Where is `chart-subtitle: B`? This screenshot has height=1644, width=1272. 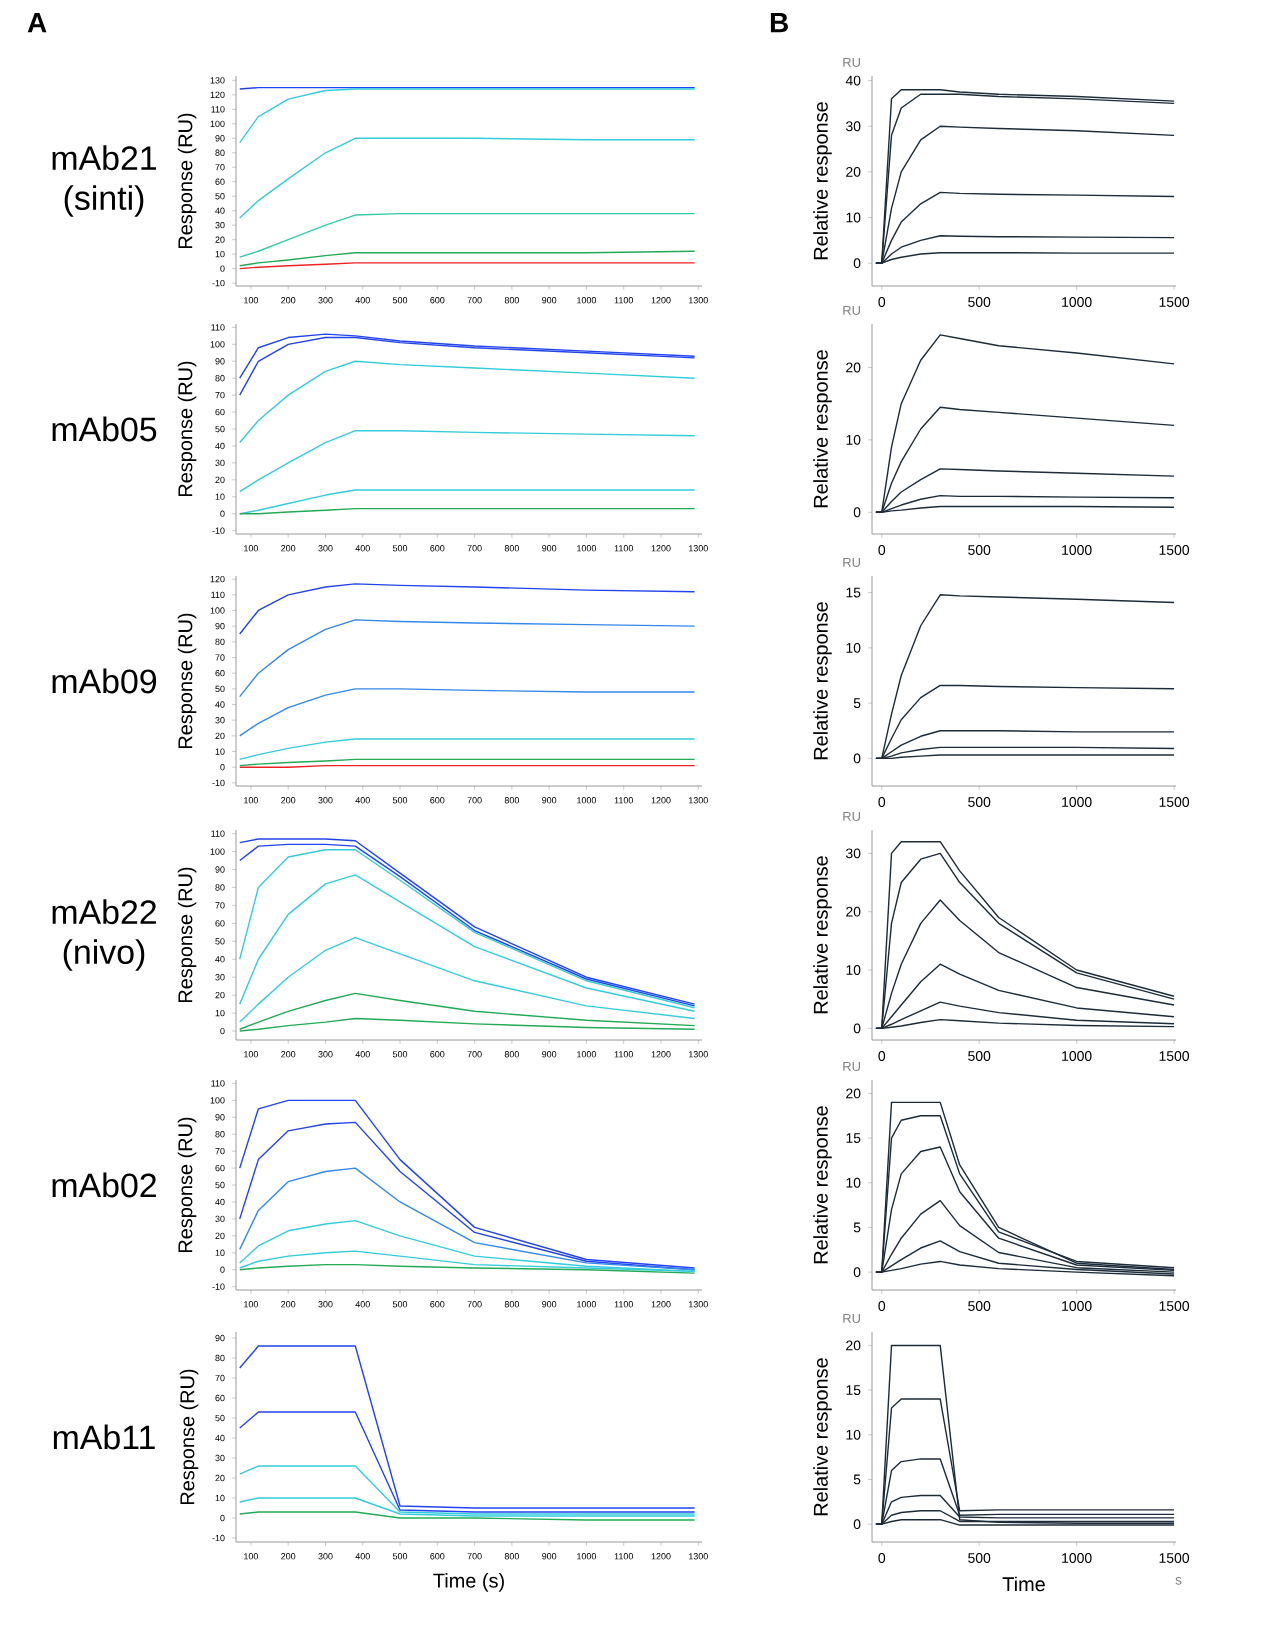 chart-subtitle: B is located at coordinates (779, 23).